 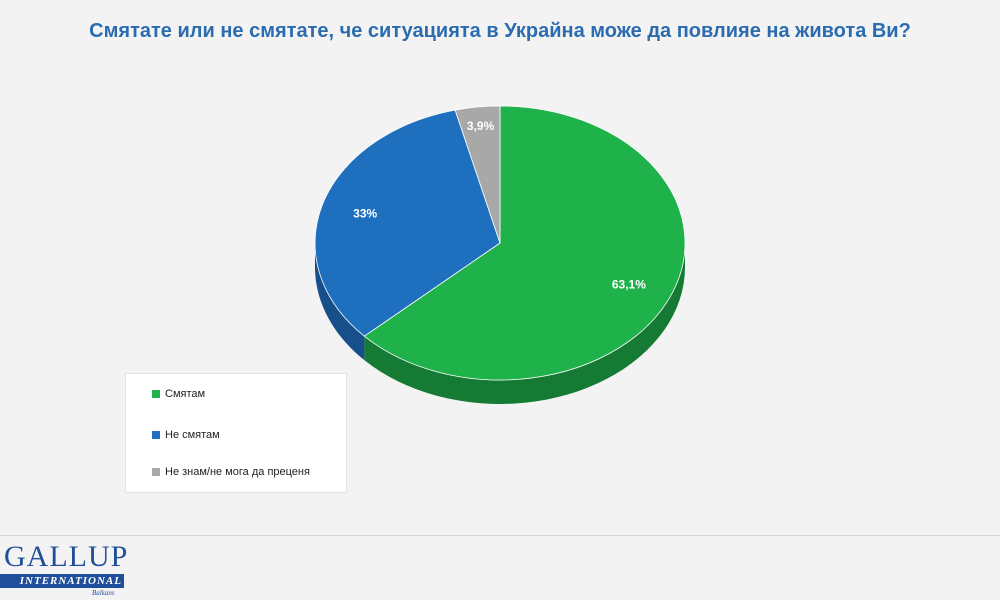 I want to click on pie-slice-disagree, so click(x=407, y=223).